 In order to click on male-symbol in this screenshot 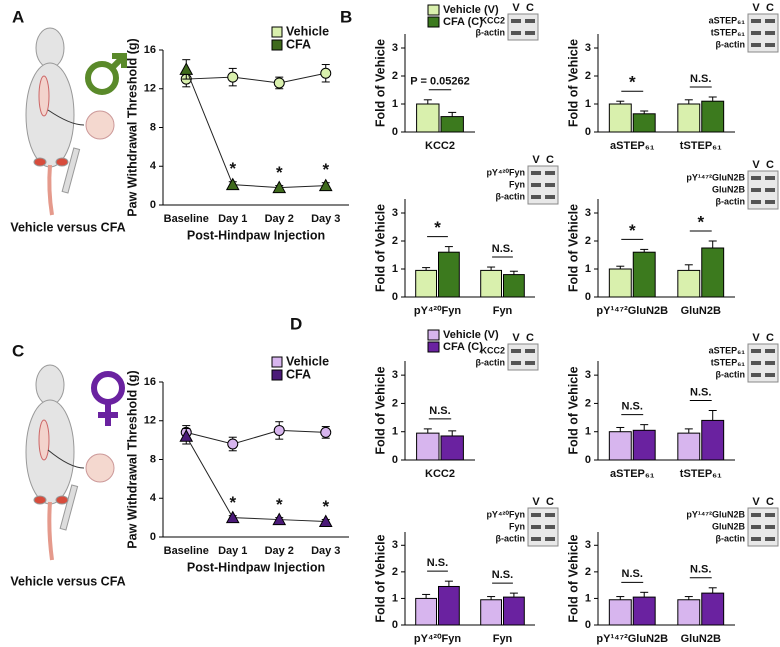, I will do `click(106, 74)`.